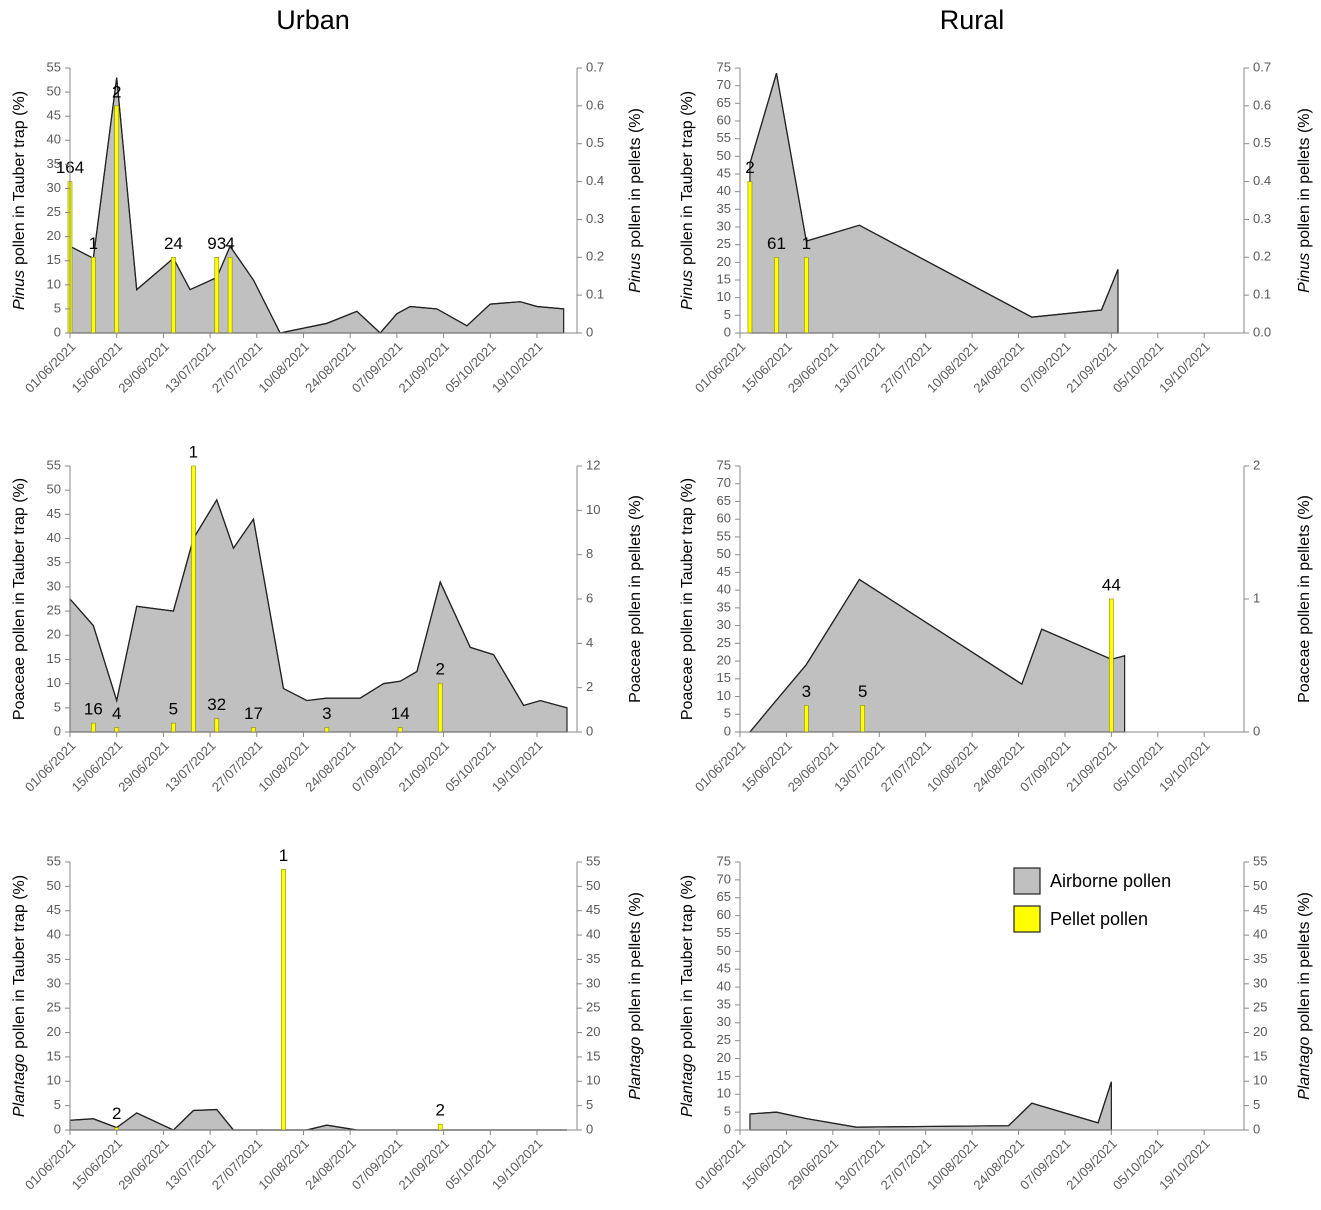 The image size is (1321, 1210). What do you see at coordinates (400, 713) in the screenshot?
I see `bar-label: 14` at bounding box center [400, 713].